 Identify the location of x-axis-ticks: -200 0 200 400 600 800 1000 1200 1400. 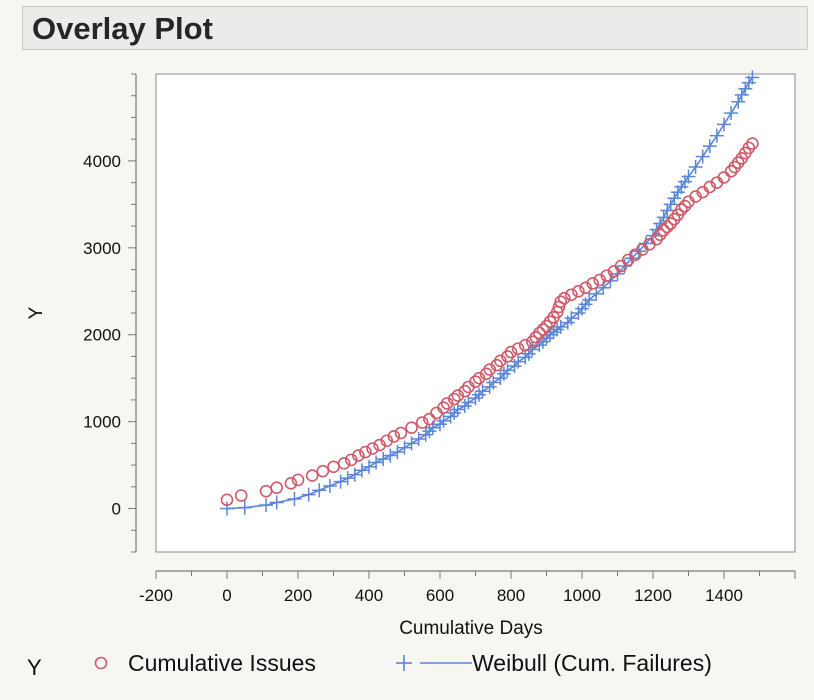
(467, 588).